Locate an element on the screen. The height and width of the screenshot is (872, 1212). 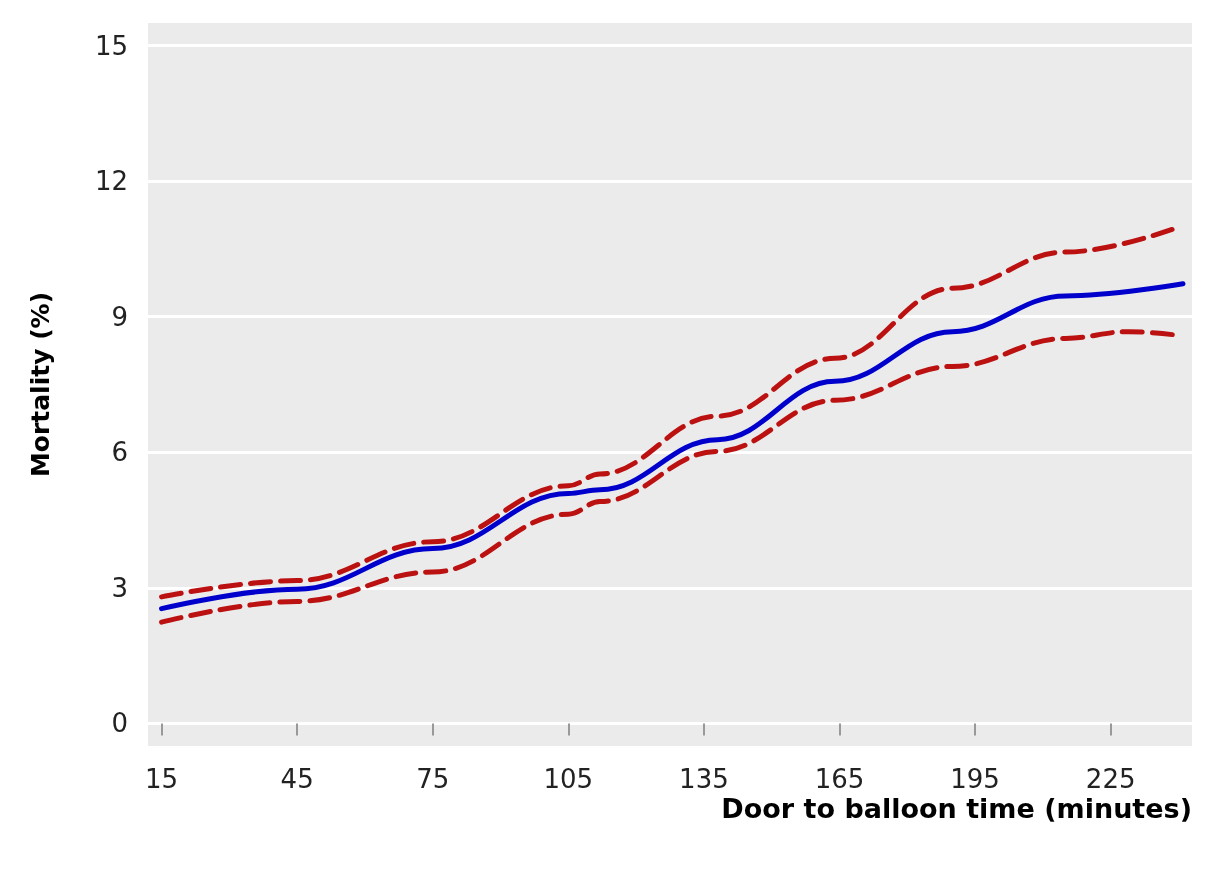
y-tick-label: 12 is located at coordinates (111, 181).